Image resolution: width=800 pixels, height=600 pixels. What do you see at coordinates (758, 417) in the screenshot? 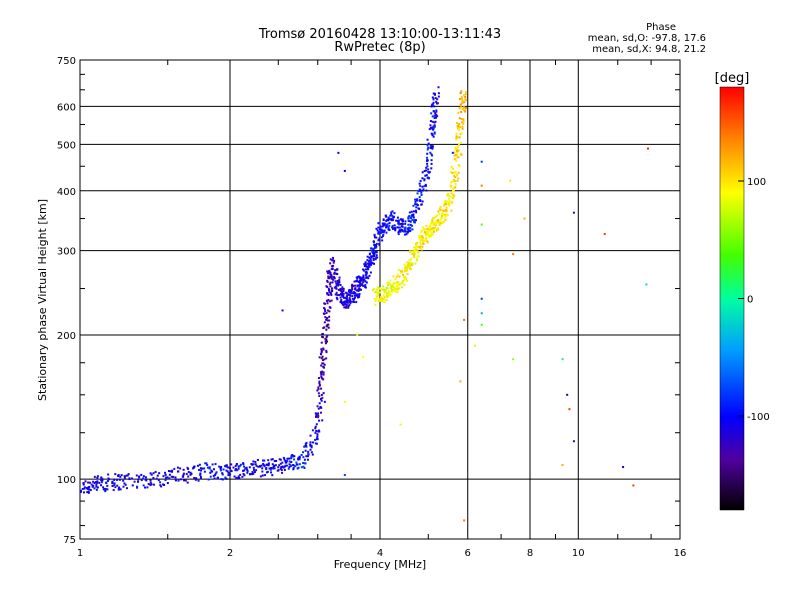
I see `colorbar-tick-label: -100` at bounding box center [758, 417].